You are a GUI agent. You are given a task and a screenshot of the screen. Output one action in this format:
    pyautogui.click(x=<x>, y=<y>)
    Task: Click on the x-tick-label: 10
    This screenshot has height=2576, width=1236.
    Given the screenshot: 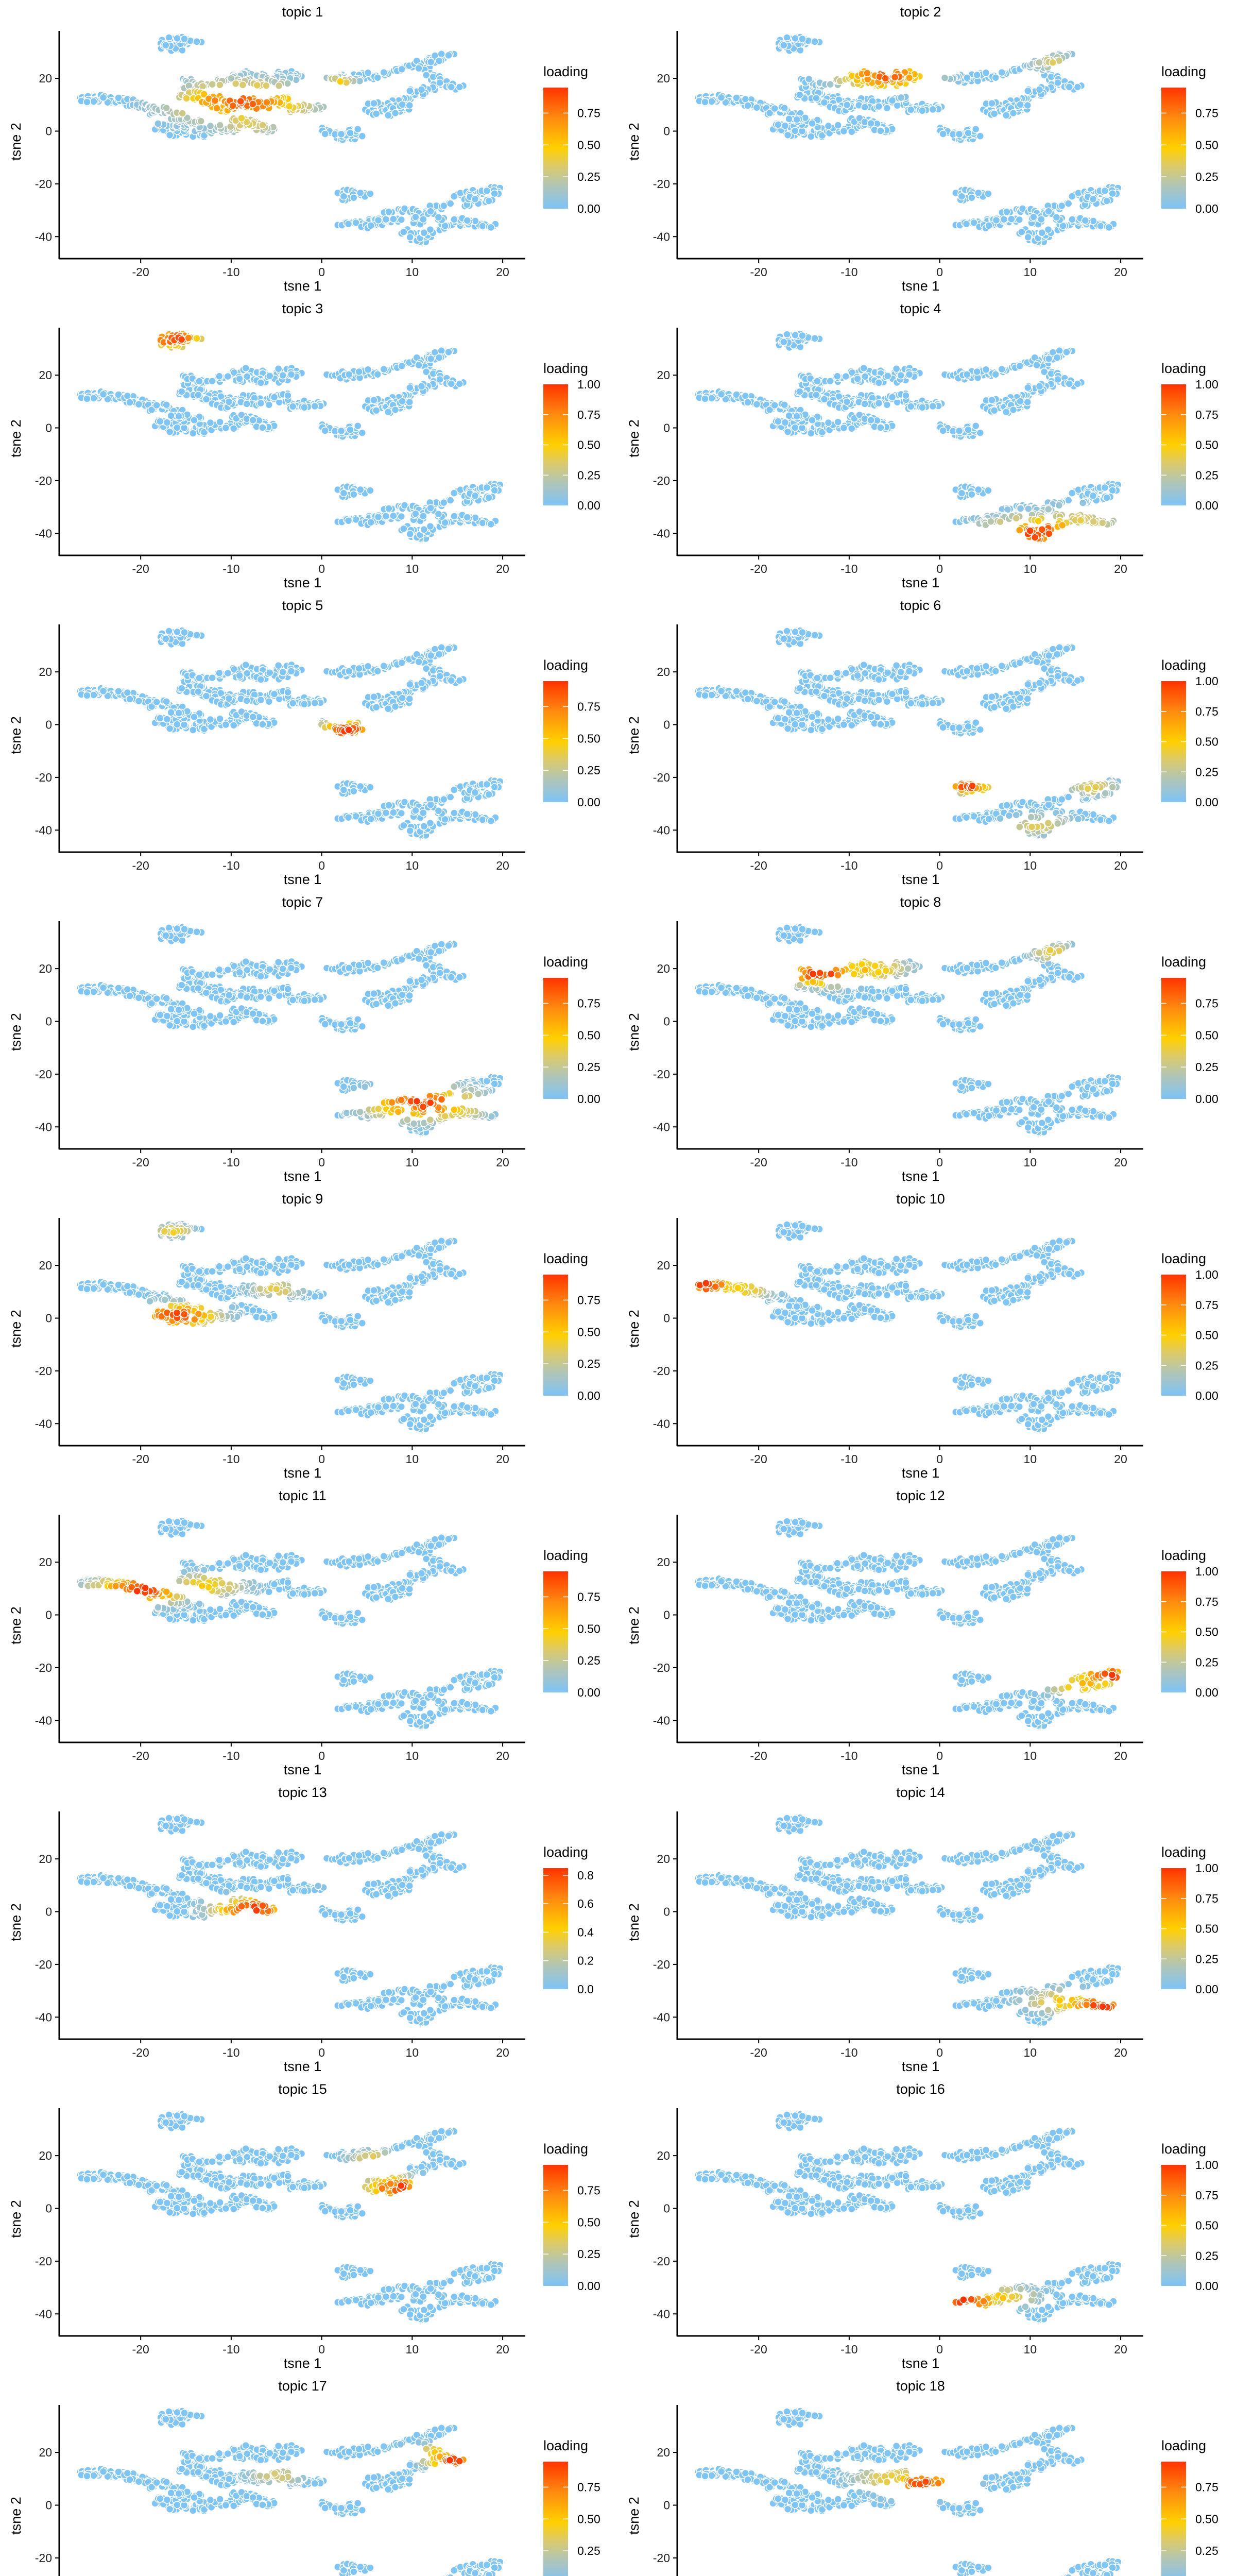 What is the action you would take?
    pyautogui.click(x=1030, y=272)
    